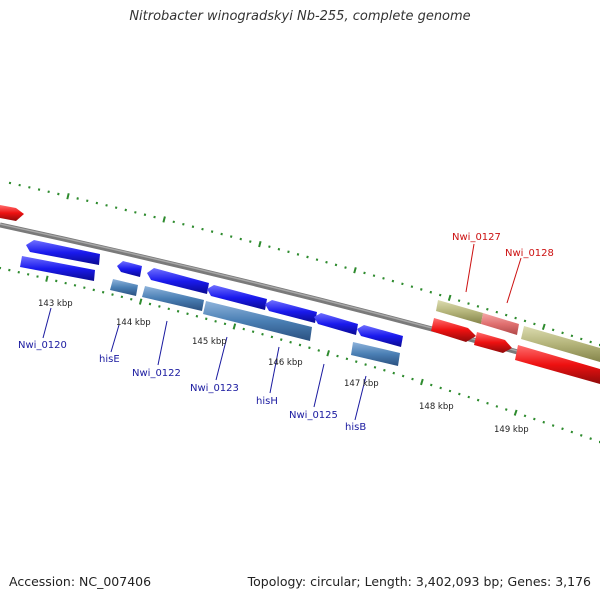 The height and width of the screenshot is (600, 600). Describe the element at coordinates (173, 298) in the screenshot. I see `gene-nwi-0122-lower` at that location.